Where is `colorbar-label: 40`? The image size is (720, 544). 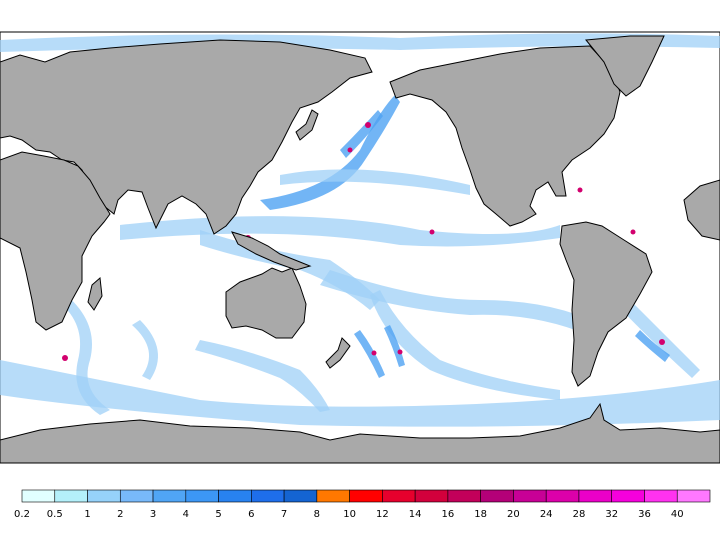
colorbar-label: 40 is located at coordinates (677, 514).